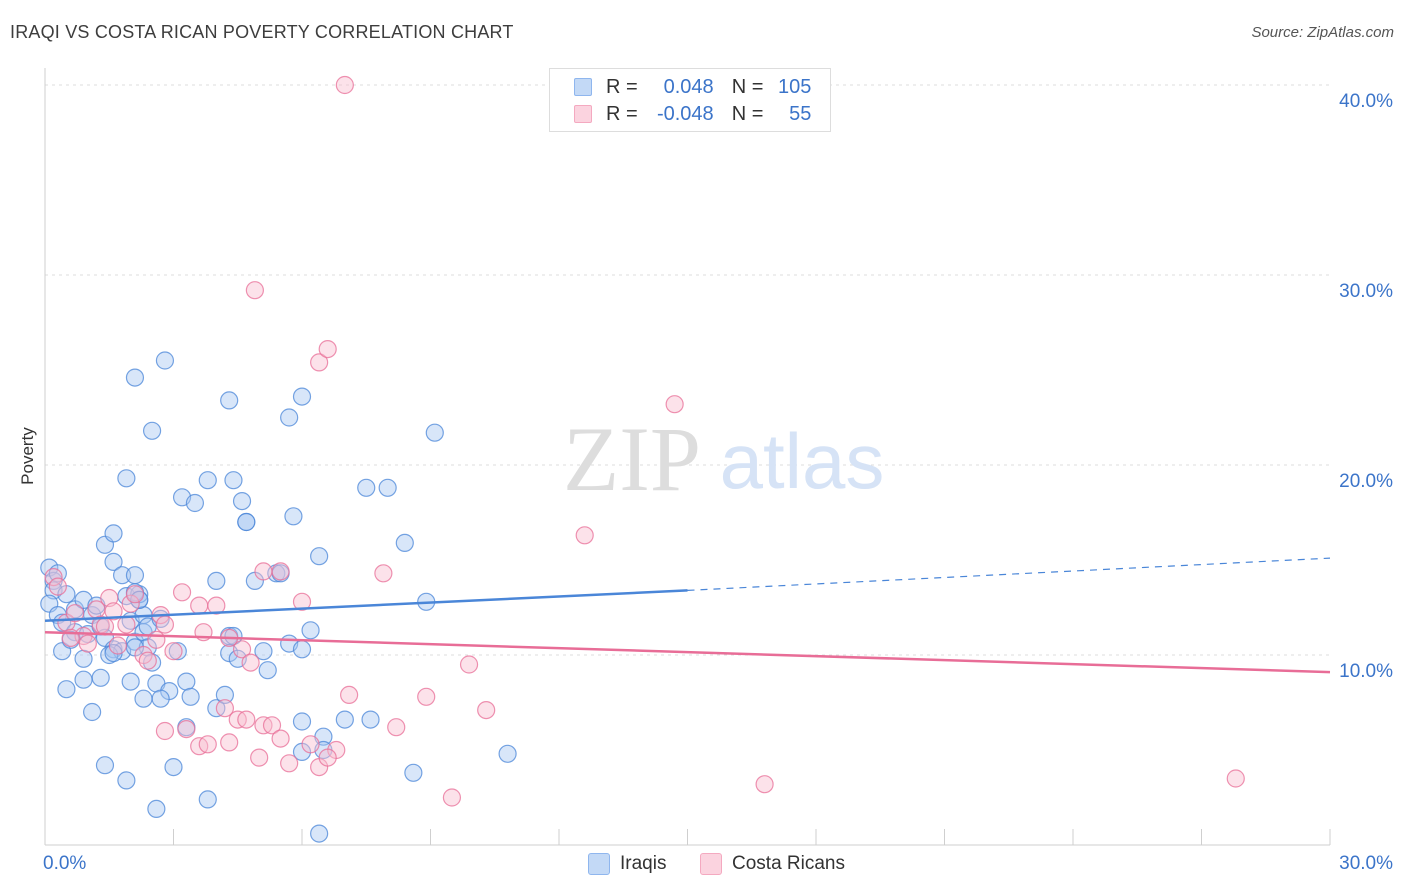 This screenshot has height=892, width=1406. Describe the element at coordinates (1366, 386) in the screenshot. I see `y-tick-labels: 10.0% 20.0% 30.0% 40.0%` at that location.